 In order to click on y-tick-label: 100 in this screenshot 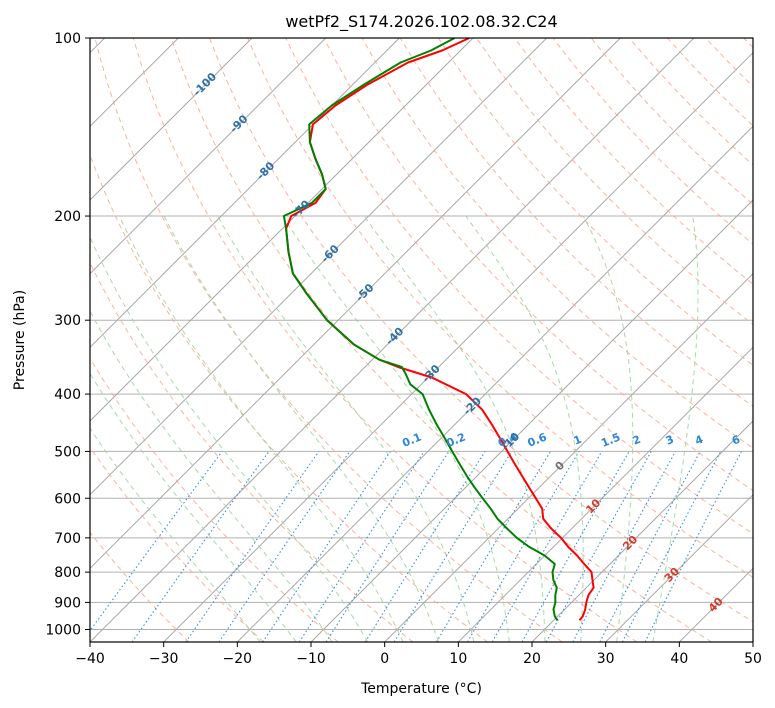, I will do `click(67, 39)`.